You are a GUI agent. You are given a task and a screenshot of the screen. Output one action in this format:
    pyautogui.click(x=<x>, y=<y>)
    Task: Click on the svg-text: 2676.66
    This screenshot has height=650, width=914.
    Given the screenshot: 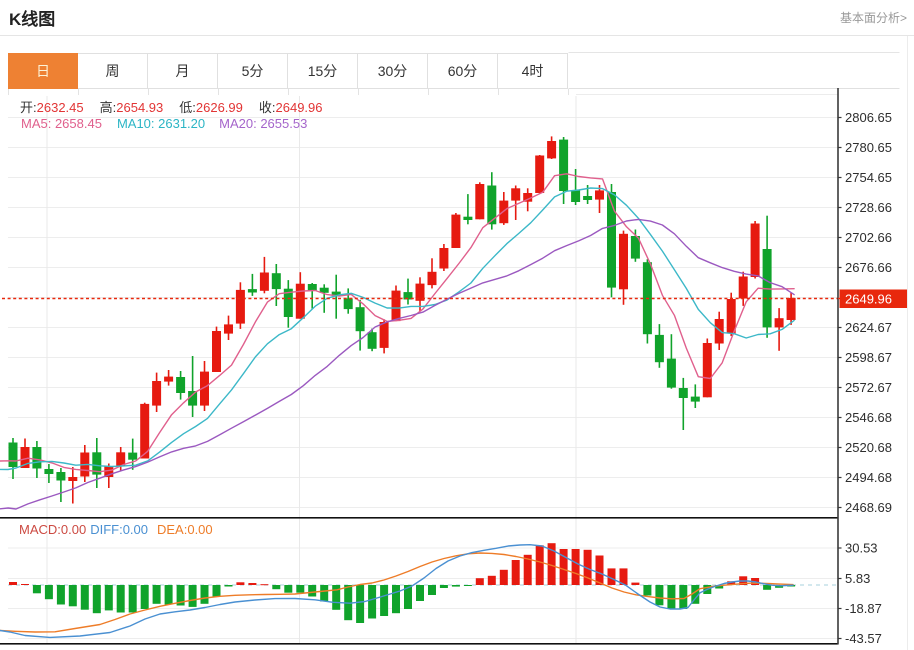 What is the action you would take?
    pyautogui.click(x=868, y=267)
    